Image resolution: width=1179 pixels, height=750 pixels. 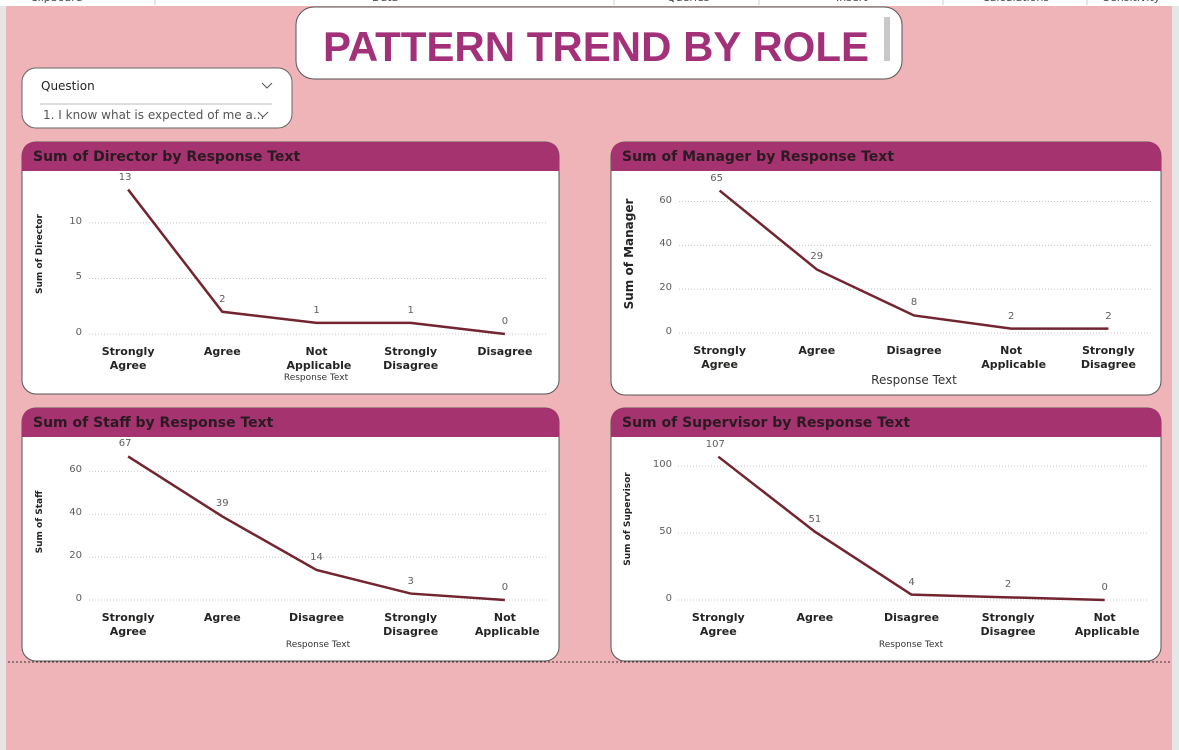 I want to click on slicer-chevron, so click(x=267, y=85).